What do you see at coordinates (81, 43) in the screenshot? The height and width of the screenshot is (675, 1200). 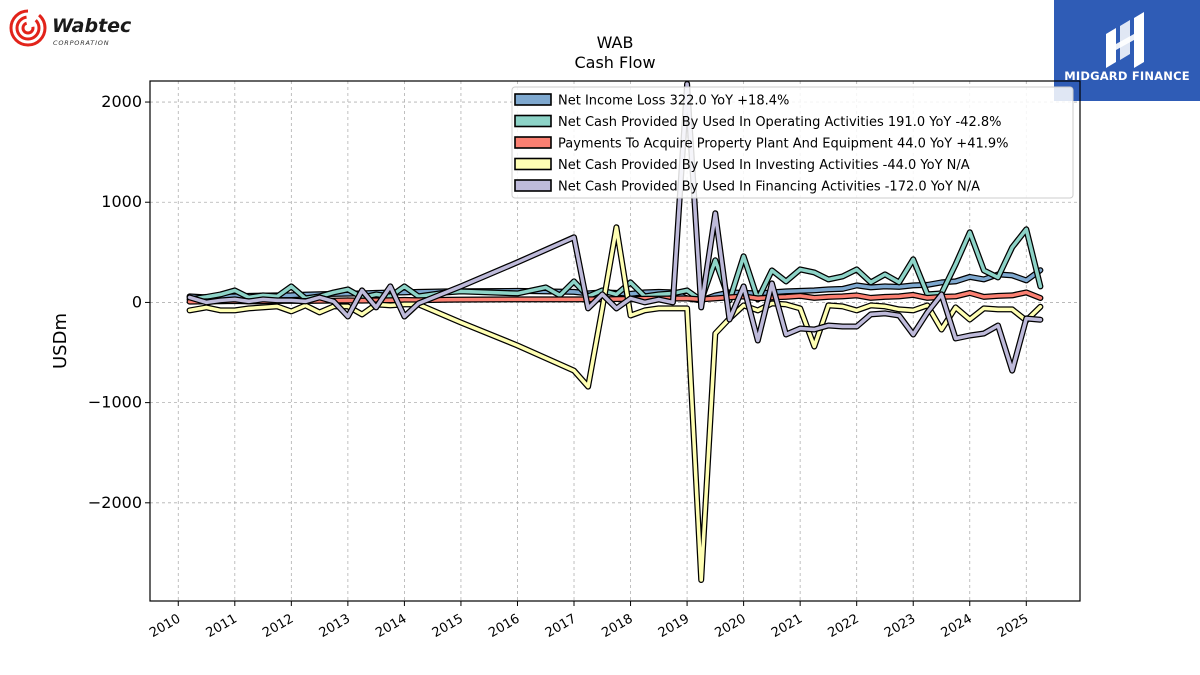 I see `wabtec-logo-subtext: CORPORATION` at bounding box center [81, 43].